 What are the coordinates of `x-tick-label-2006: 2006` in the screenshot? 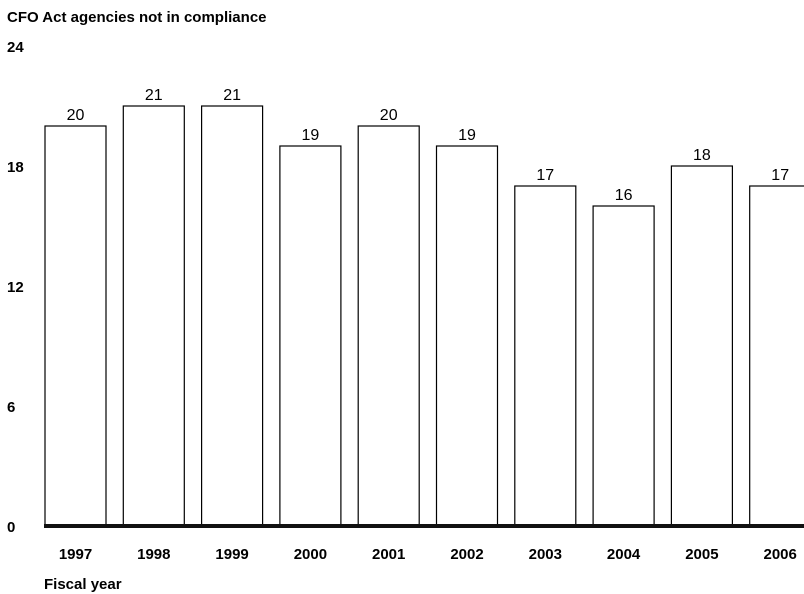 It's located at (780, 554).